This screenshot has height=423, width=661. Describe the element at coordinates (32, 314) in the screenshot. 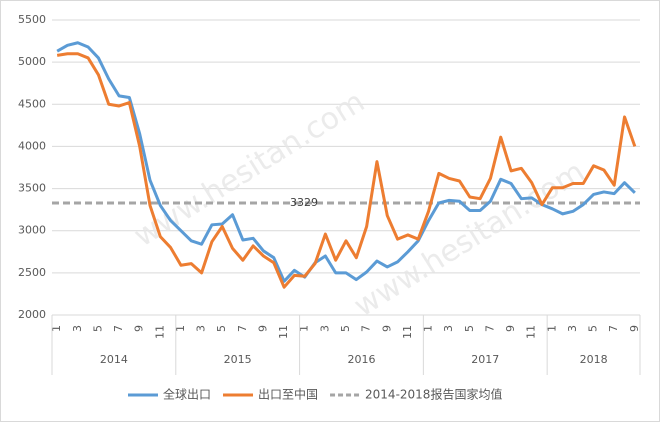

I see `y-tick-label: 2000` at that location.